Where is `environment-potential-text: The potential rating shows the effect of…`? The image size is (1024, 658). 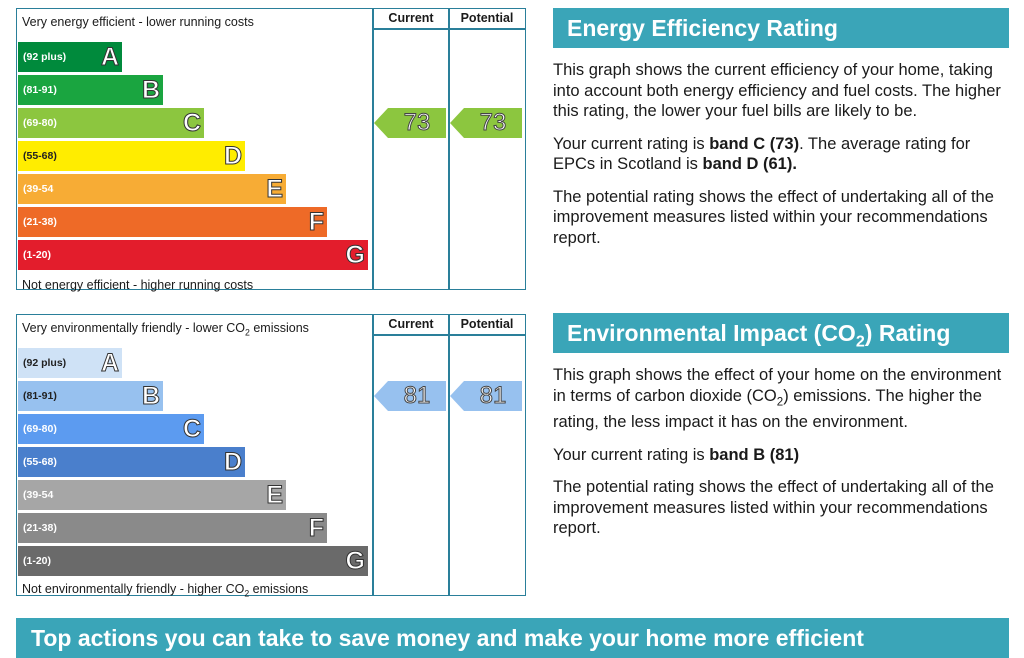 environment-potential-text: The potential rating shows the effect of… is located at coordinates (773, 508).